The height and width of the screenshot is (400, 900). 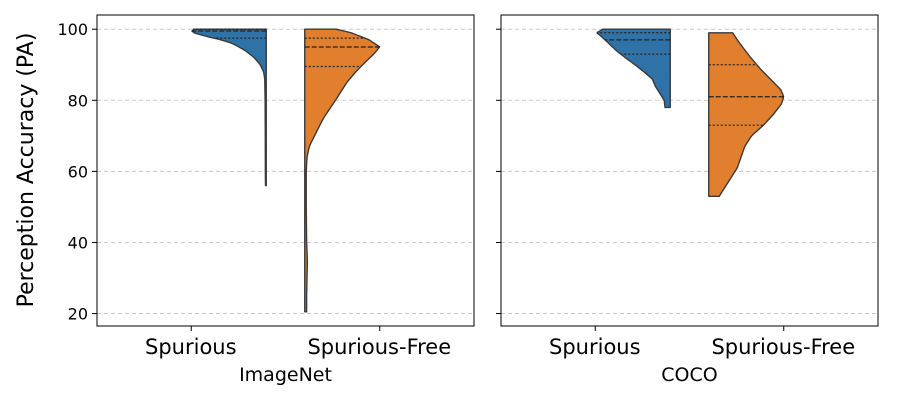 What do you see at coordinates (285, 375) in the screenshot?
I see `panel-xlabel-imagenet: ImageNet` at bounding box center [285, 375].